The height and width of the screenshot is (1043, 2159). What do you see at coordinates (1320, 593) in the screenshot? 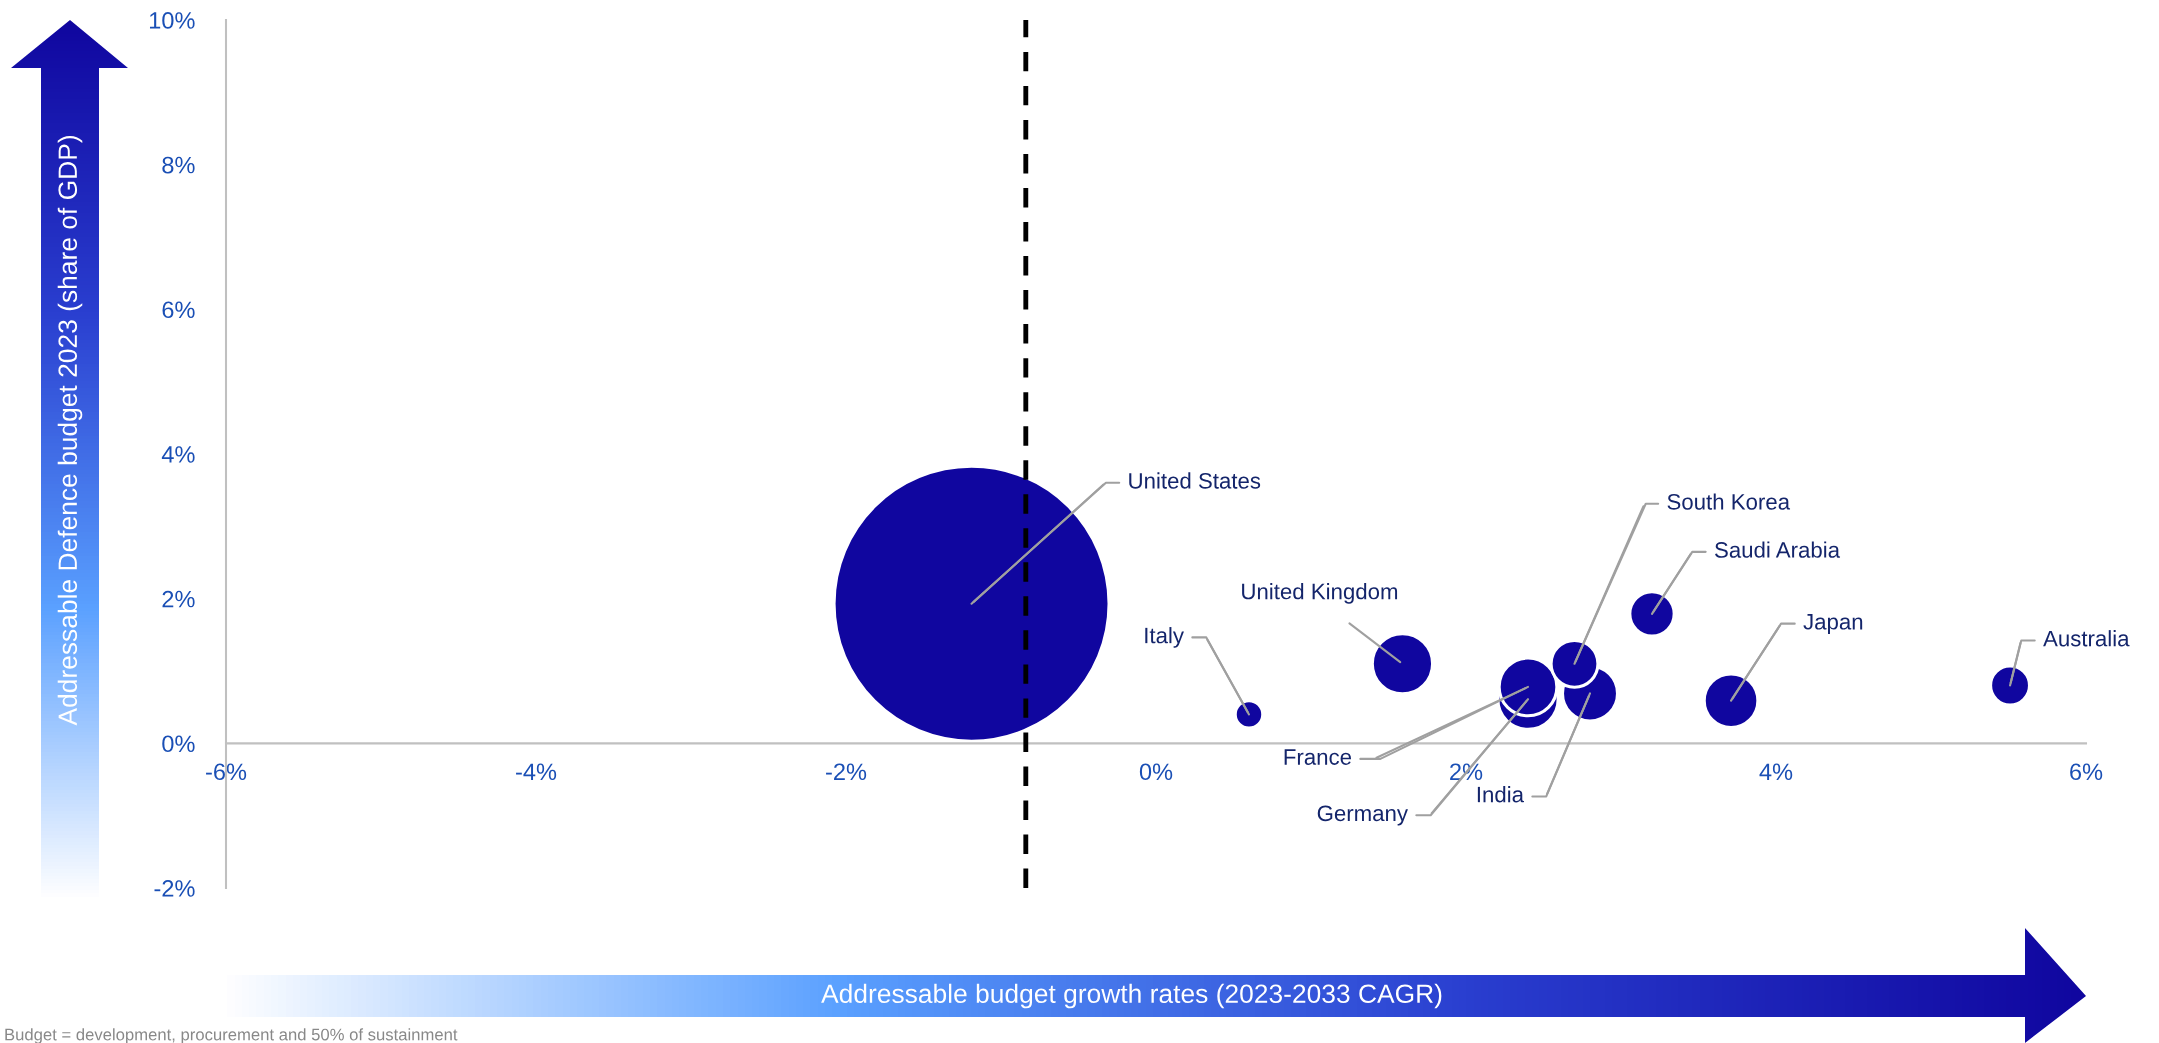
I see `series-label: United Kingdom` at bounding box center [1320, 593].